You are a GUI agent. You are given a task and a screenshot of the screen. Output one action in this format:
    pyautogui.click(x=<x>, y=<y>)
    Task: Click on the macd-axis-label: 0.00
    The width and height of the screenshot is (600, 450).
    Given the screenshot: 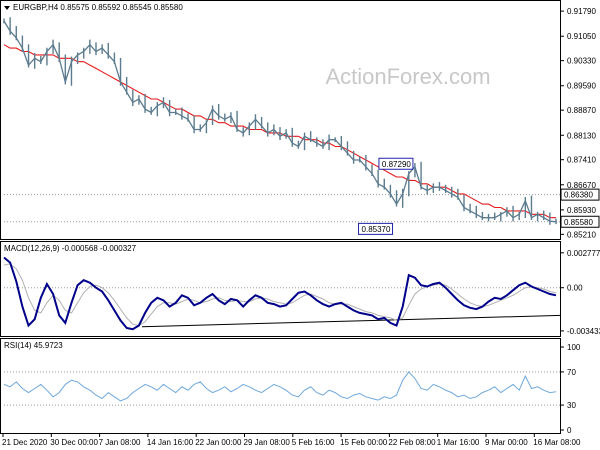 What is the action you would take?
    pyautogui.click(x=575, y=288)
    